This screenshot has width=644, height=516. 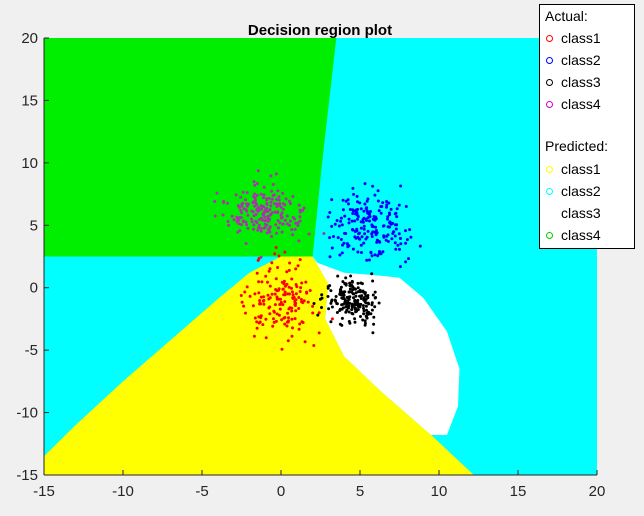 I want to click on legend-predicted-class2: class2, so click(x=573, y=191).